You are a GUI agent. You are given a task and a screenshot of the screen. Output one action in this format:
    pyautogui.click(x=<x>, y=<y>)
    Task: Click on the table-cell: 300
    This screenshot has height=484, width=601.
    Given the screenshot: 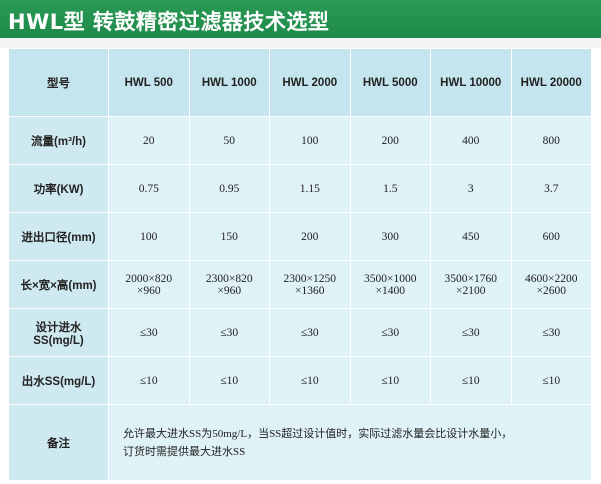 What is the action you would take?
    pyautogui.click(x=390, y=236)
    